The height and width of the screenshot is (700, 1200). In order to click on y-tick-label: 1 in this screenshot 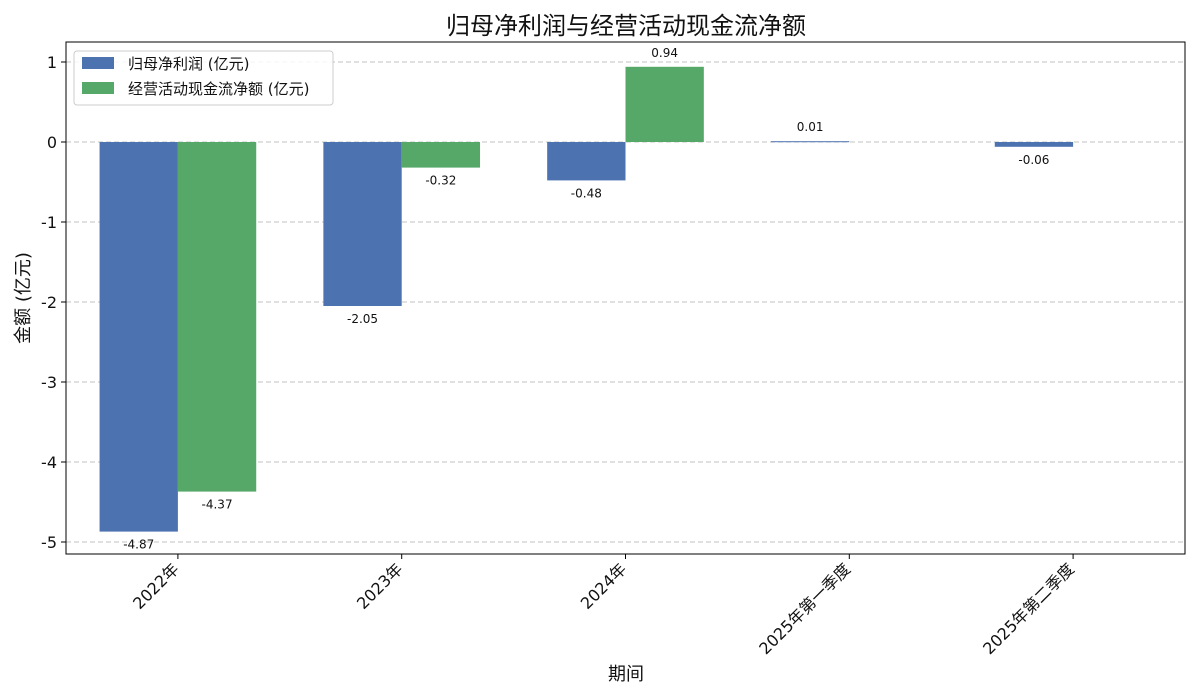, I will do `click(52, 62)`.